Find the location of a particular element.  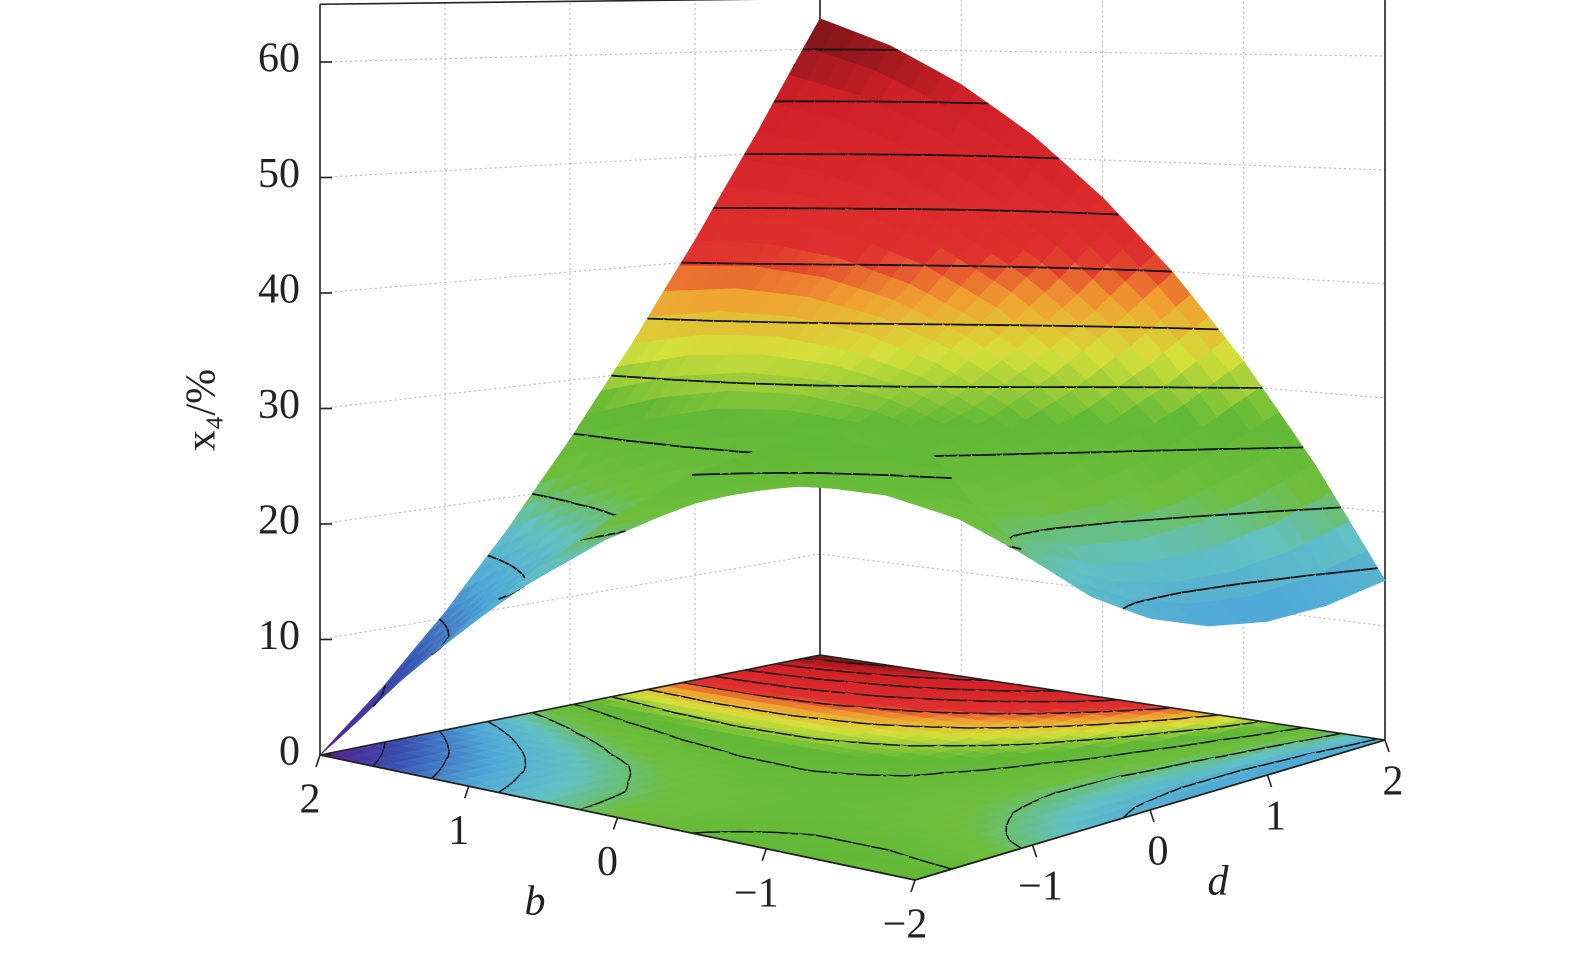

b-tick is located at coordinates (764, 855).